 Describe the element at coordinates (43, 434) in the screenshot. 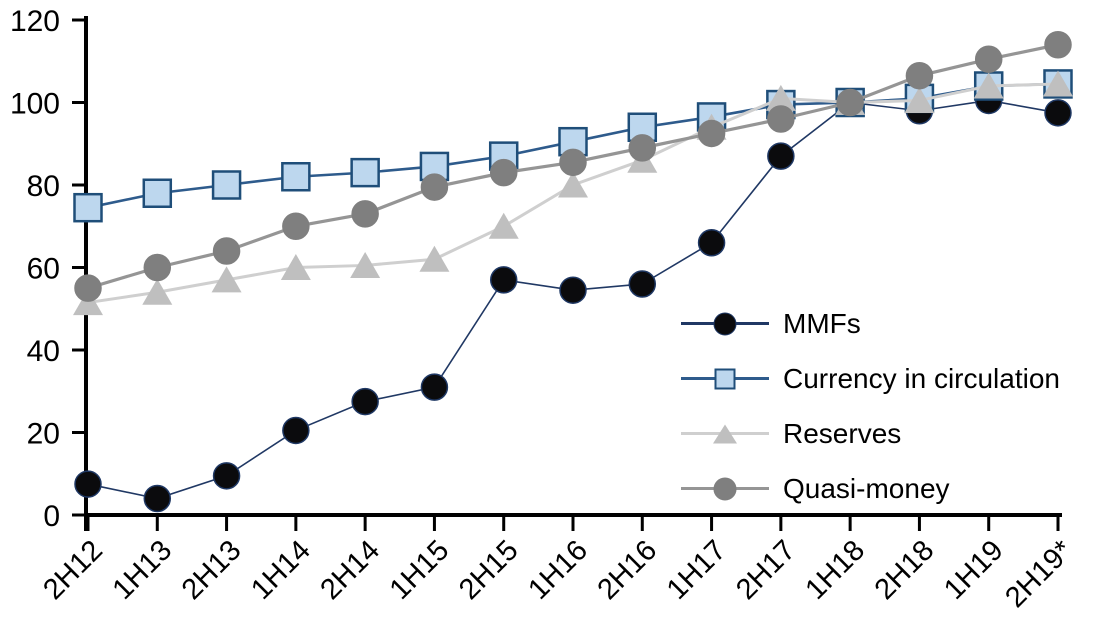

I see `y-axis-tick-label: 20` at that location.